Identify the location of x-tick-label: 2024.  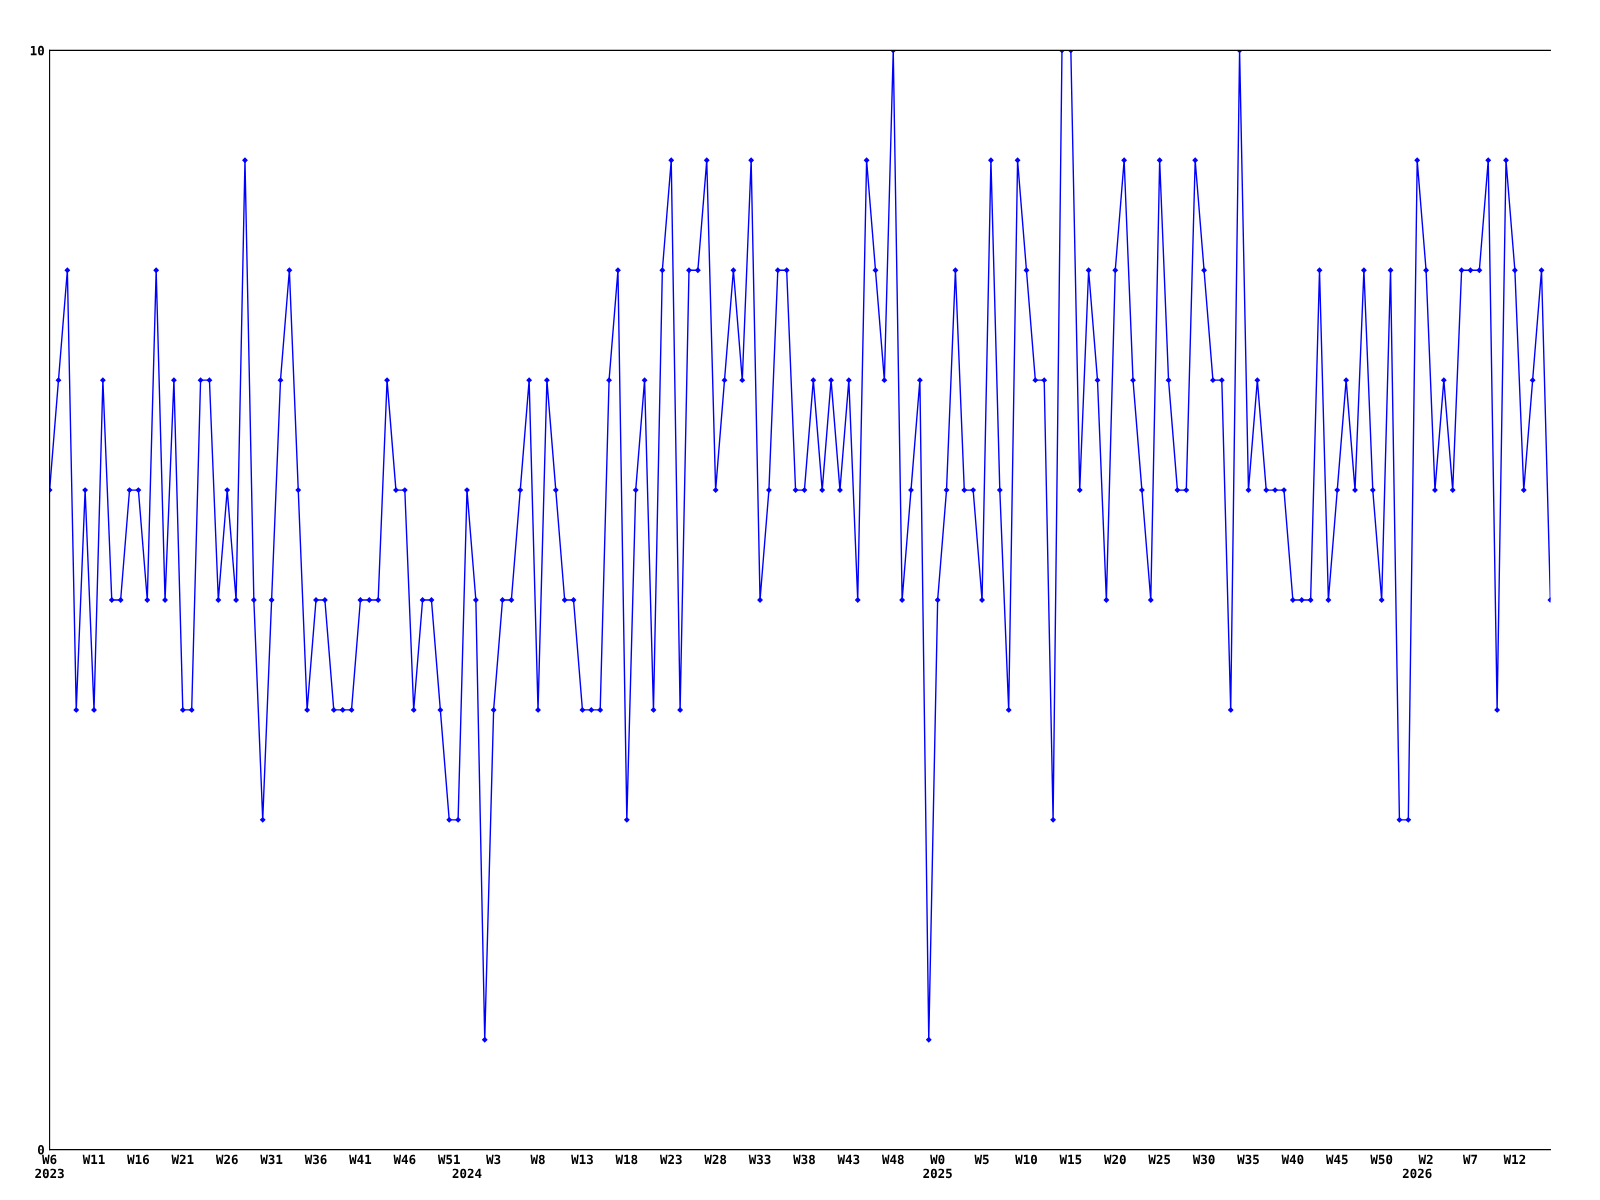
(467, 1173).